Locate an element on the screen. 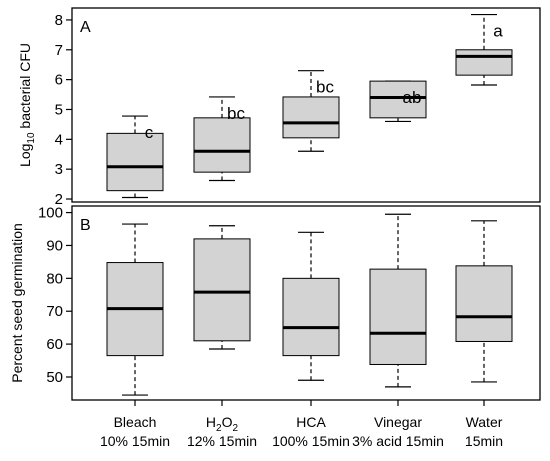 The image size is (550, 461). box-h2o2: bc is located at coordinates (222, 139).